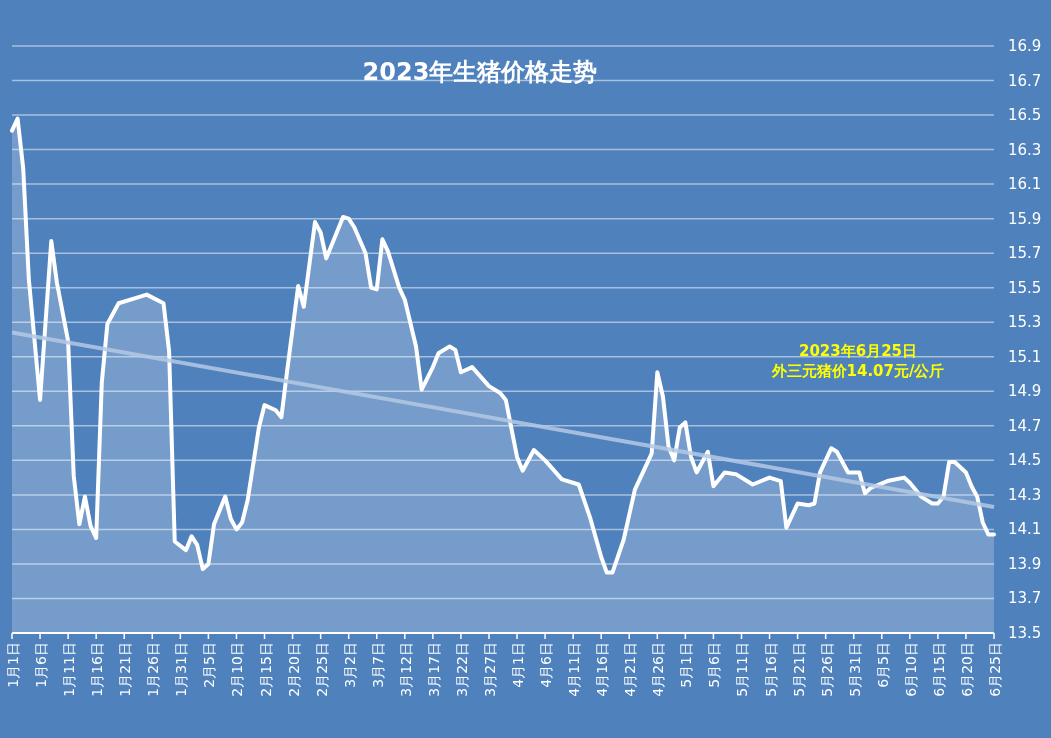 The height and width of the screenshot is (738, 1051). What do you see at coordinates (1025, 425) in the screenshot?
I see `y-tick-label: 14.7` at bounding box center [1025, 425].